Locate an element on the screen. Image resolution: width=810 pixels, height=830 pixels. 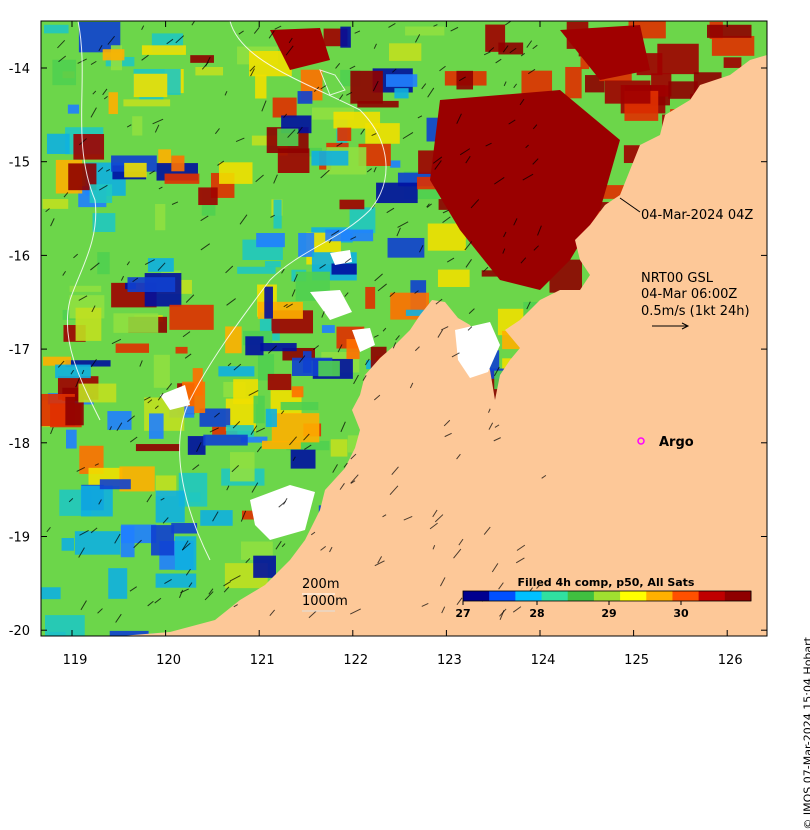
x-tick-label: 126 is located at coordinates (730, 660).